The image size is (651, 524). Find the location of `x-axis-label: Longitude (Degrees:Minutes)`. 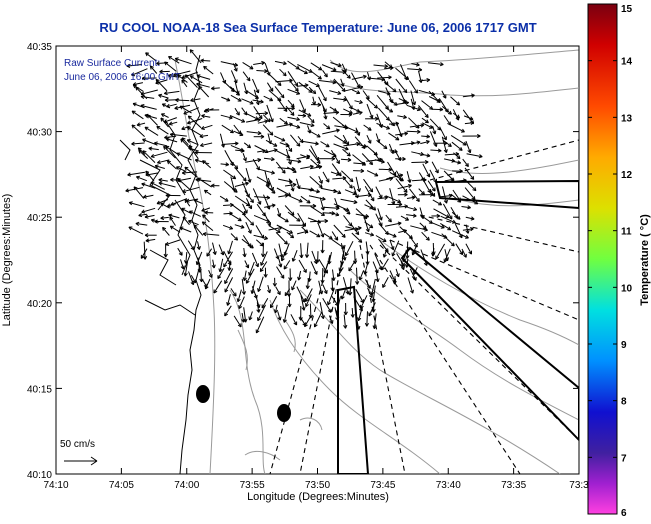

x-axis-label: Longitude (Degrees:Minutes) is located at coordinates (318, 497).